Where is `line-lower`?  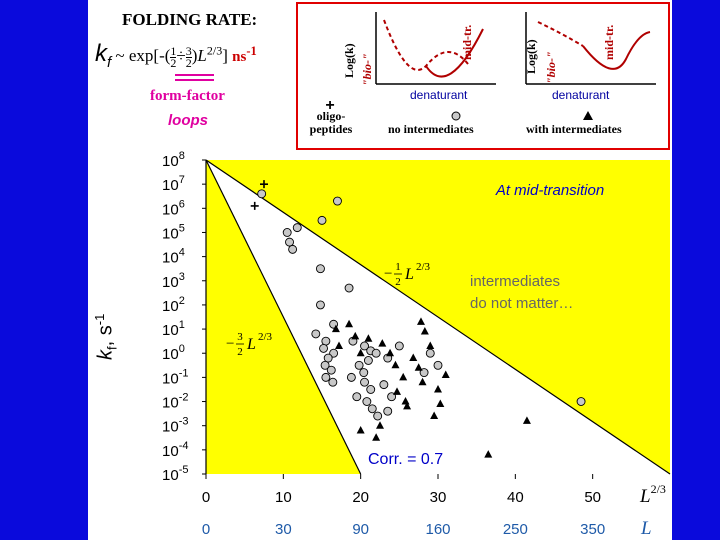 line-lower is located at coordinates (283, 317).